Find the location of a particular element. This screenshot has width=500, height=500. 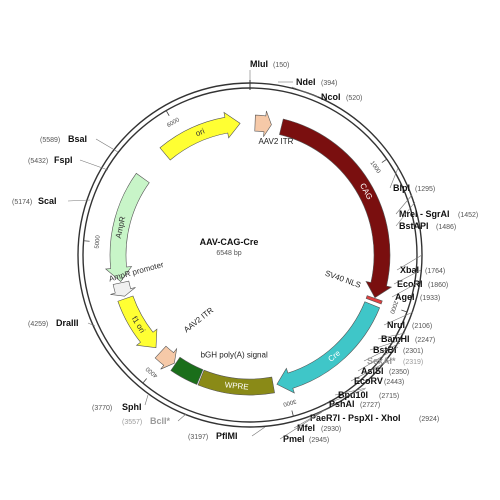

site-pflmi: PflMI (3197) is located at coordinates (227, 433).